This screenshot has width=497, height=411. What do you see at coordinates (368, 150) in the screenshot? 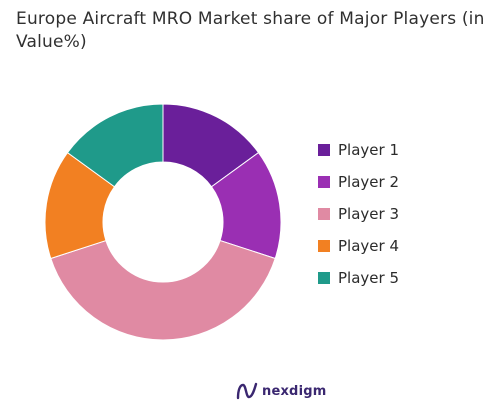
I see `legend-label: Player 1` at bounding box center [368, 150].